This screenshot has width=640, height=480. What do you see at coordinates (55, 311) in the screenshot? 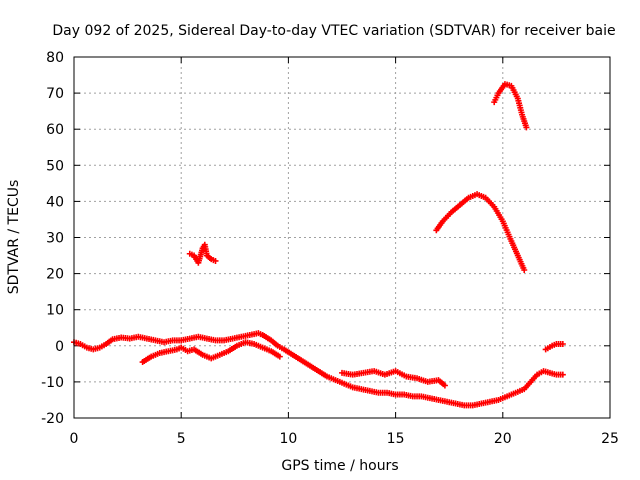
I see `y-tick-label: 10` at bounding box center [55, 311].